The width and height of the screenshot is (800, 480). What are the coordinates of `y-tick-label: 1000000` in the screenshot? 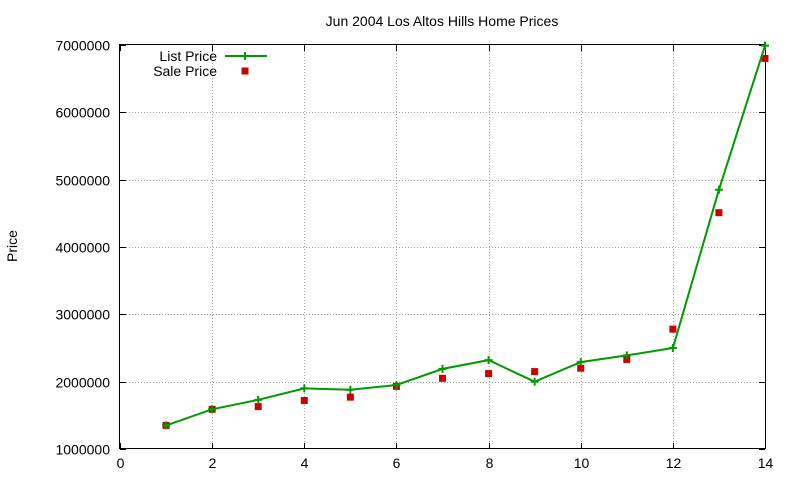 It's located at (82, 450).